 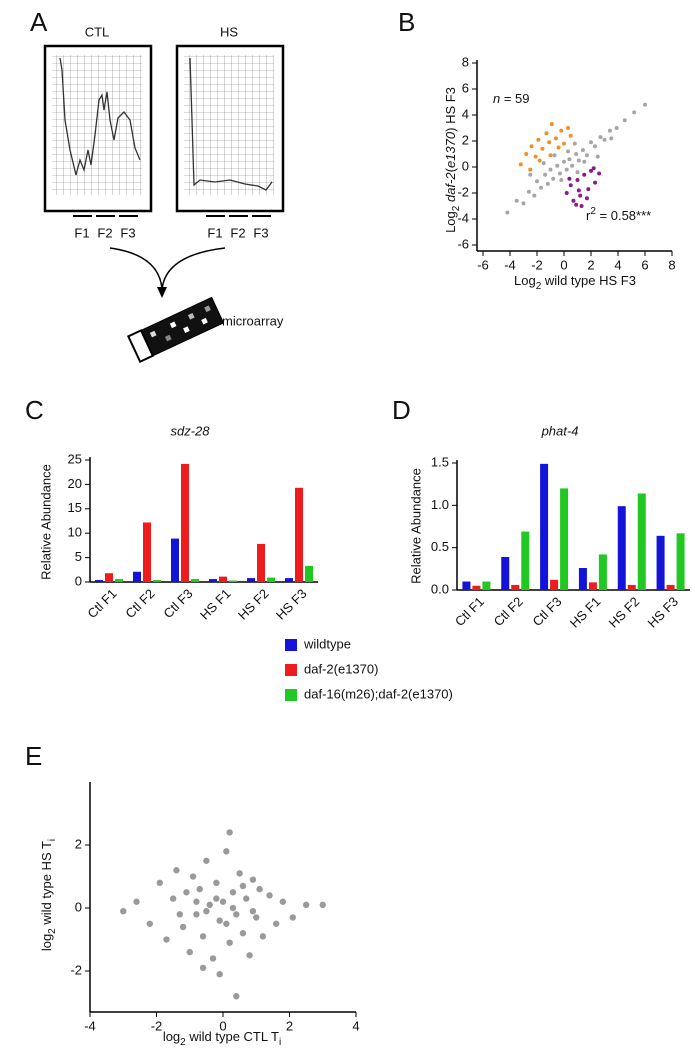 What do you see at coordinates (463, 243) in the screenshot?
I see `y-tick-label: -6` at bounding box center [463, 243].